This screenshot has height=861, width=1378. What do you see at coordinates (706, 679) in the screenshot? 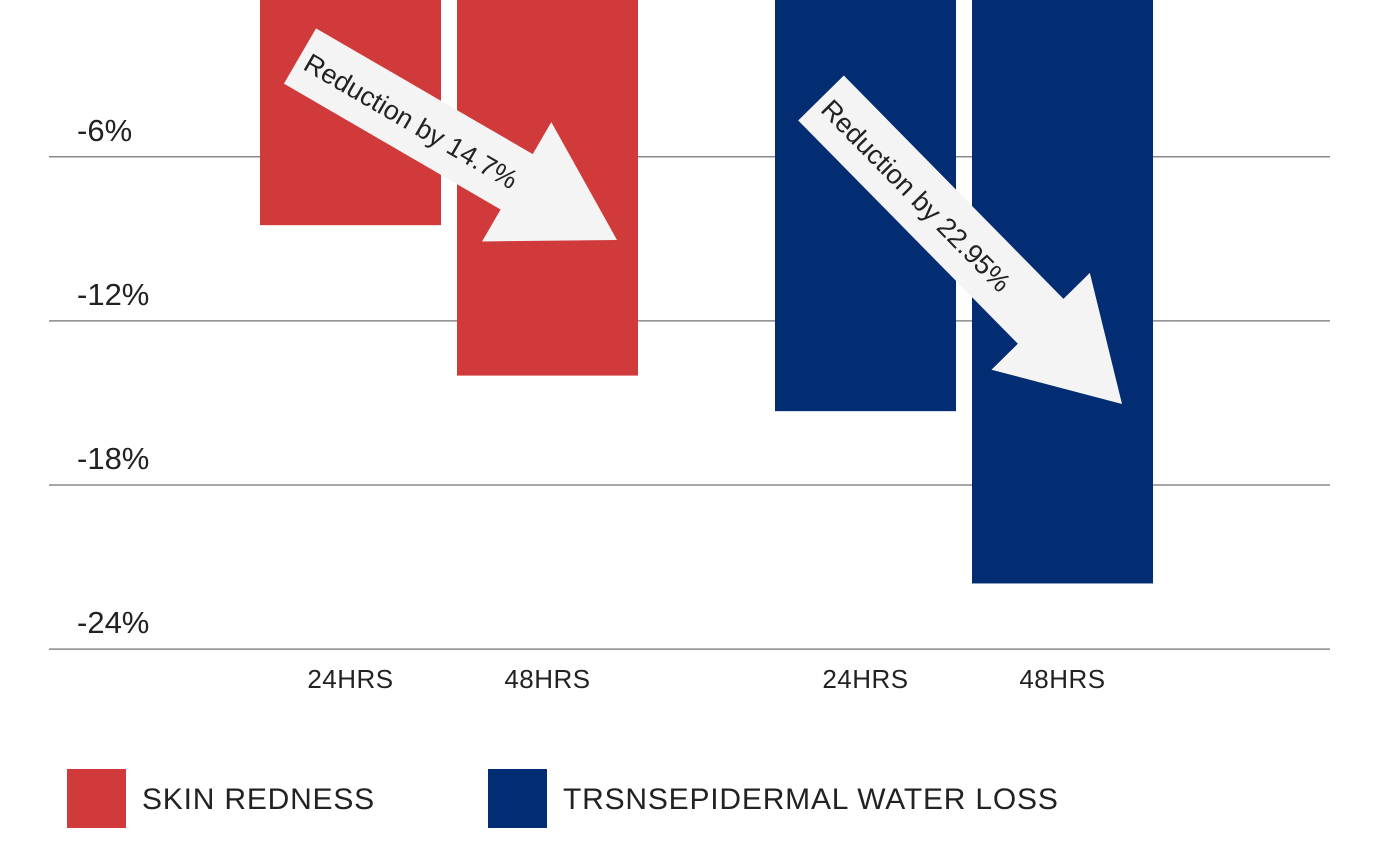
I see `x-axis-categories: 24HRS 48HRS 24HRS 48HRS` at bounding box center [706, 679].